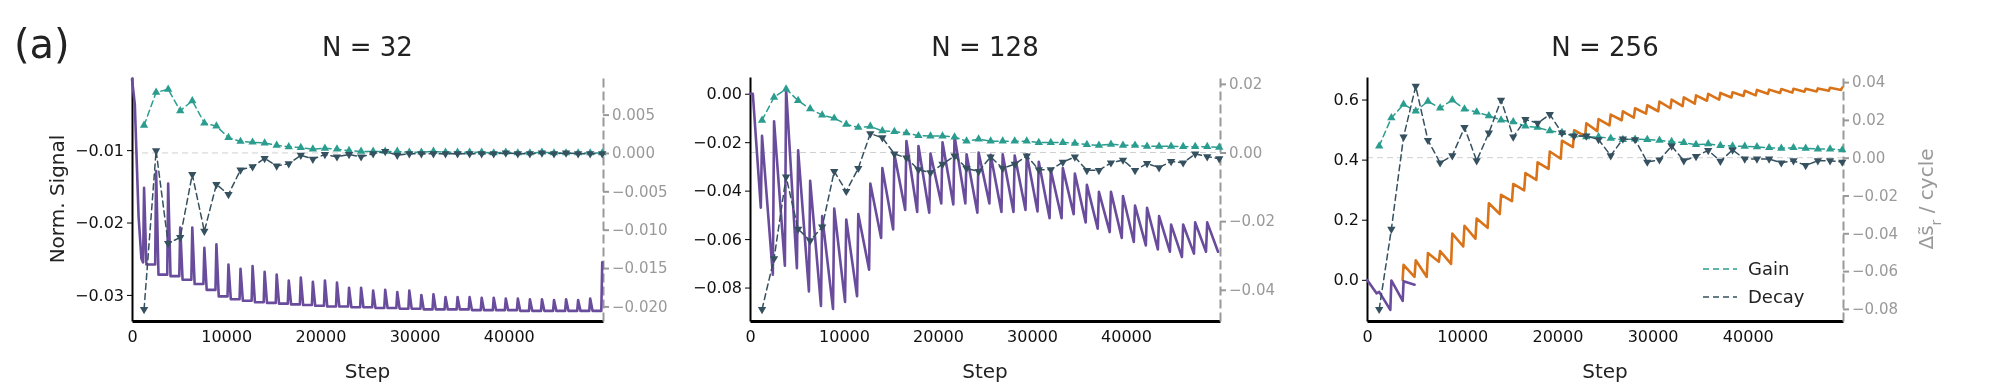 Image resolution: width=2000 pixels, height=390 pixels. Describe the element at coordinates (1346, 100) in the screenshot. I see `y-tick-label: 0.6` at that location.